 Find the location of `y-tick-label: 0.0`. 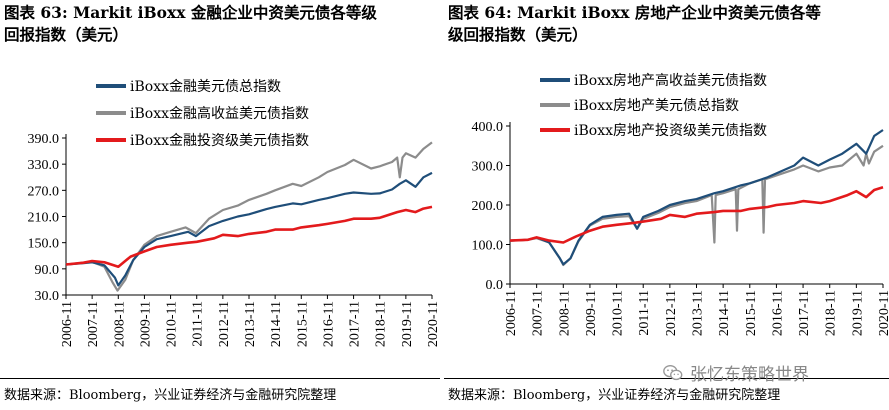

y-tick-label: 0.0 is located at coordinates (495, 285).